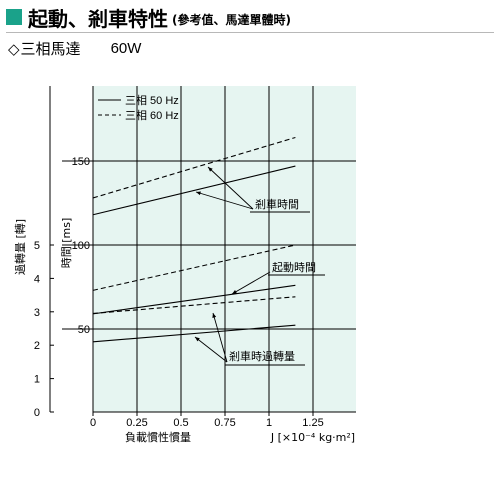 This screenshot has width=500, height=500. Describe the element at coordinates (98, 18) in the screenshot. I see `page-title: 起動、剎車特性` at that location.